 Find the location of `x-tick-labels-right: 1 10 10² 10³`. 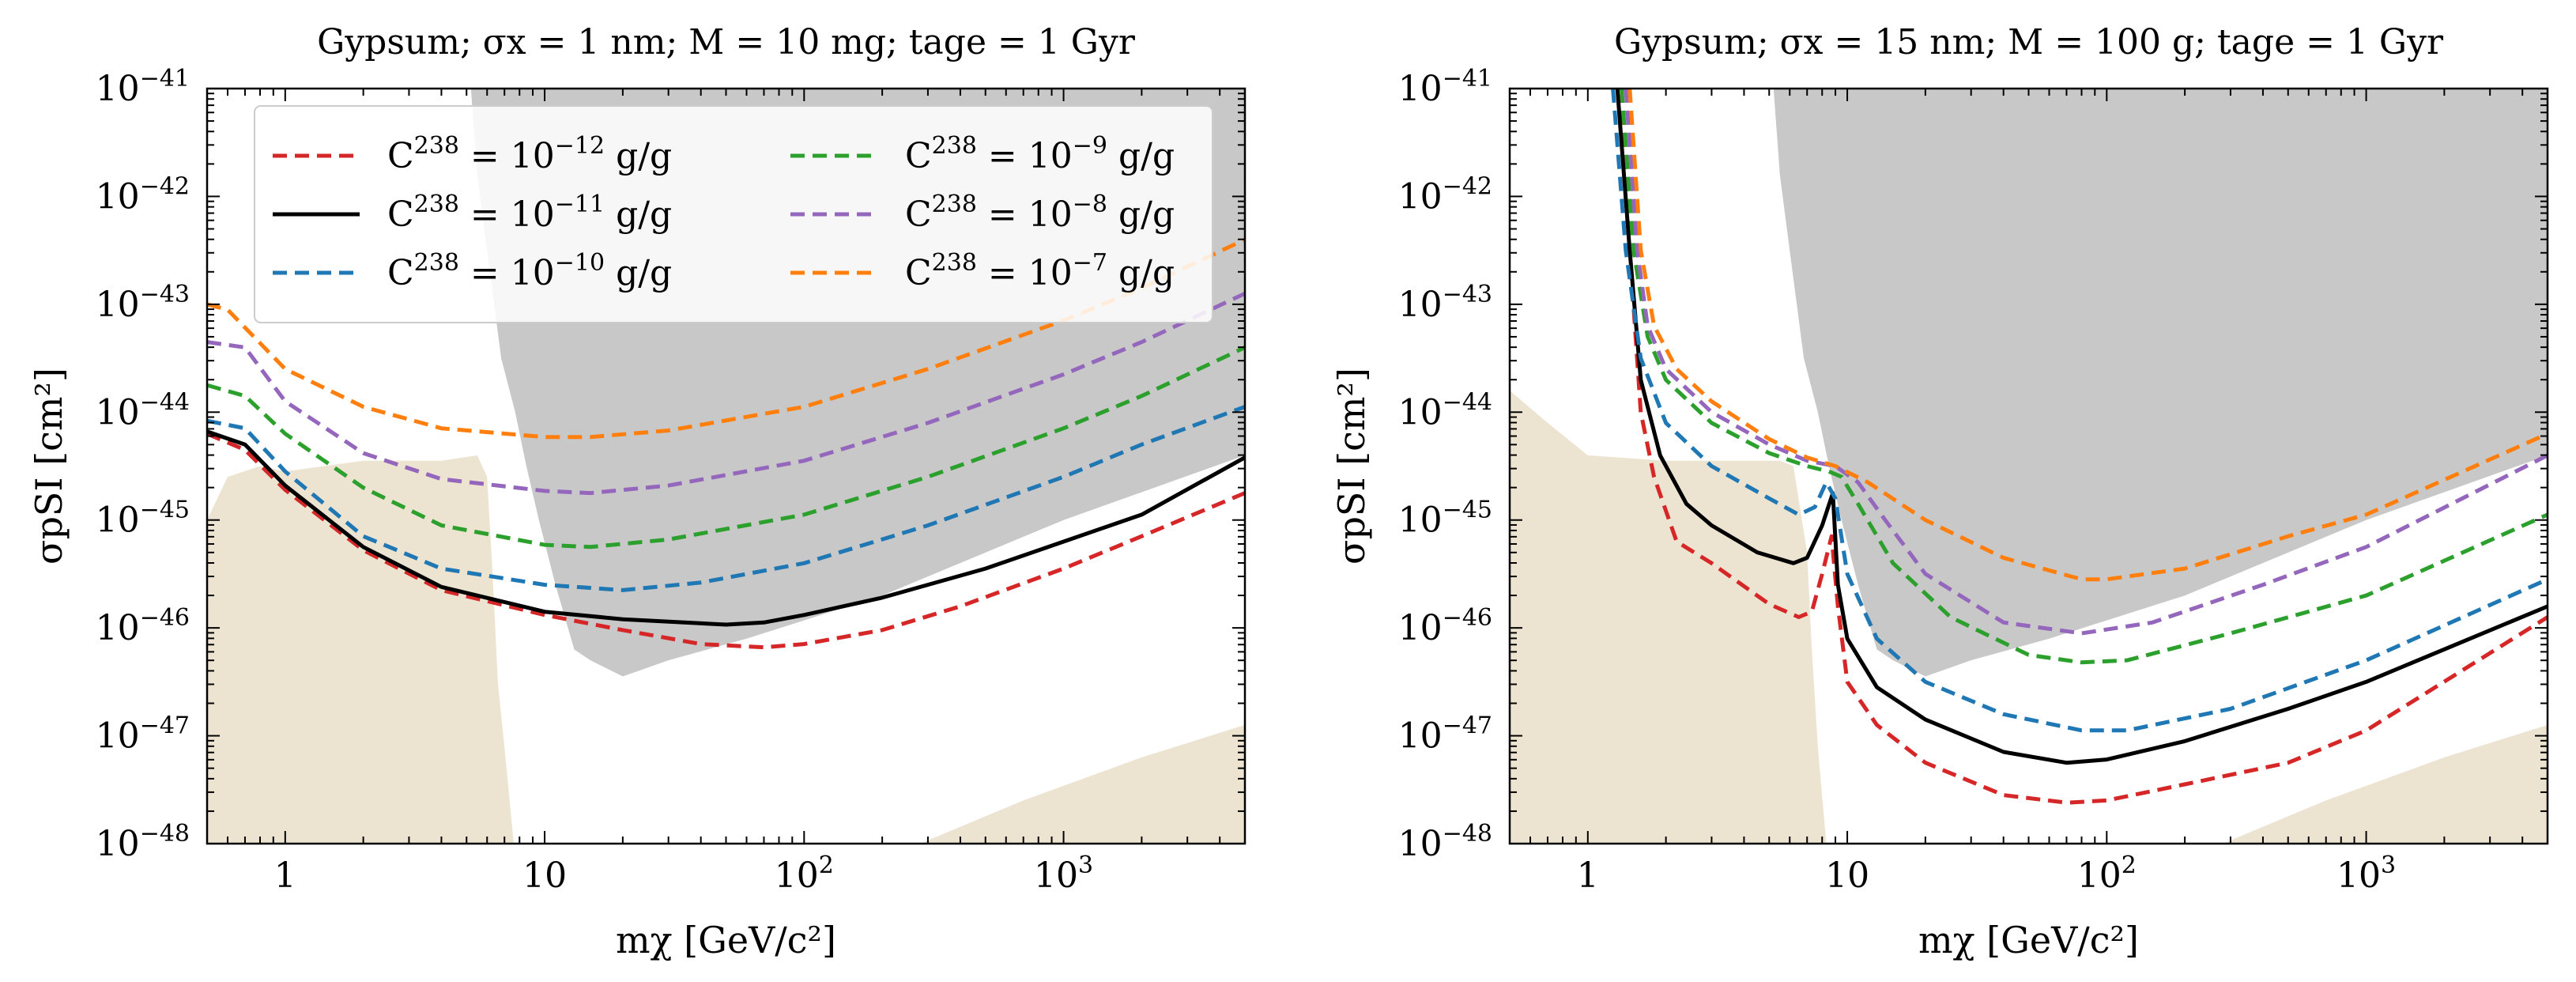

x-tick-labels-right: 1 10 10² 10³ is located at coordinates (1987, 874).